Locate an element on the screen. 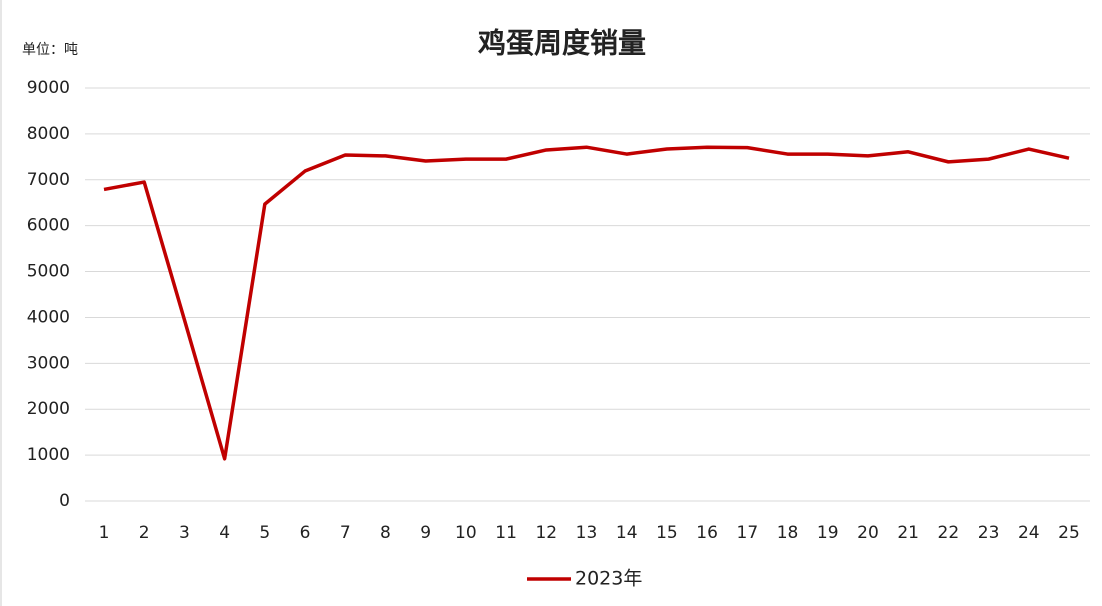 This screenshot has width=1102, height=606. y-tick-label: 2000 is located at coordinates (48, 409).